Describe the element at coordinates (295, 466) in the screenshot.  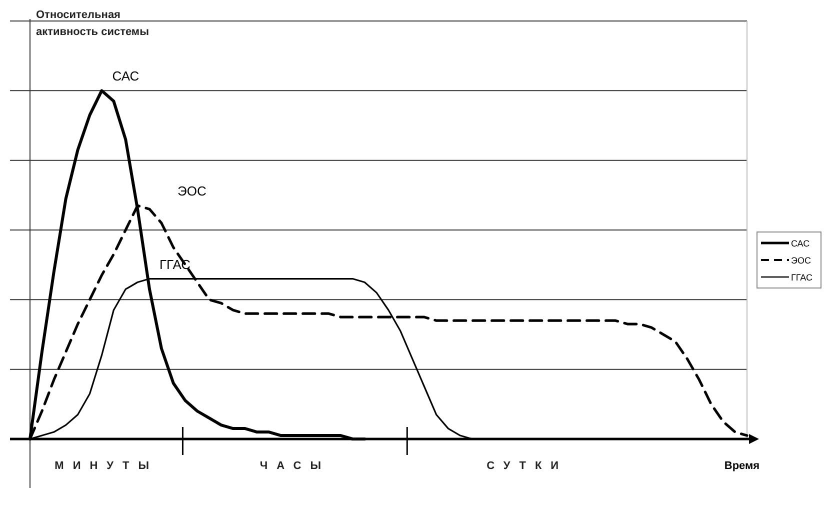
I see `text: ЧАСЫ` at that location.